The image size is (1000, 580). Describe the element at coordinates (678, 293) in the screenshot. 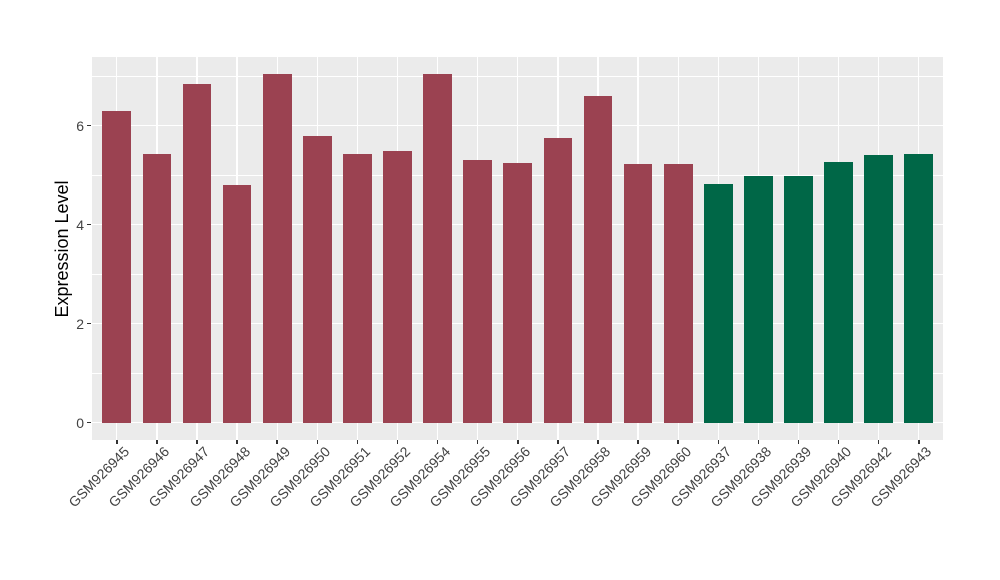

I see `bar-GSM926960` at that location.